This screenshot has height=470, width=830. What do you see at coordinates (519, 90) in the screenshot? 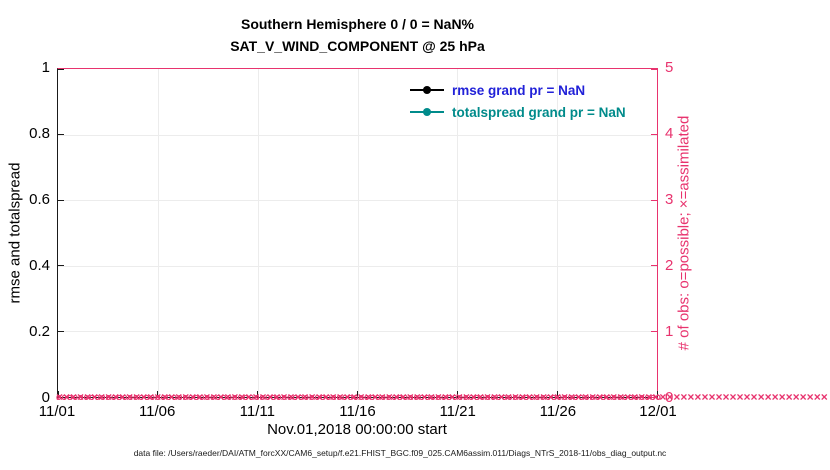
I see `legend-label: rmse grand pr = NaN` at bounding box center [519, 90].